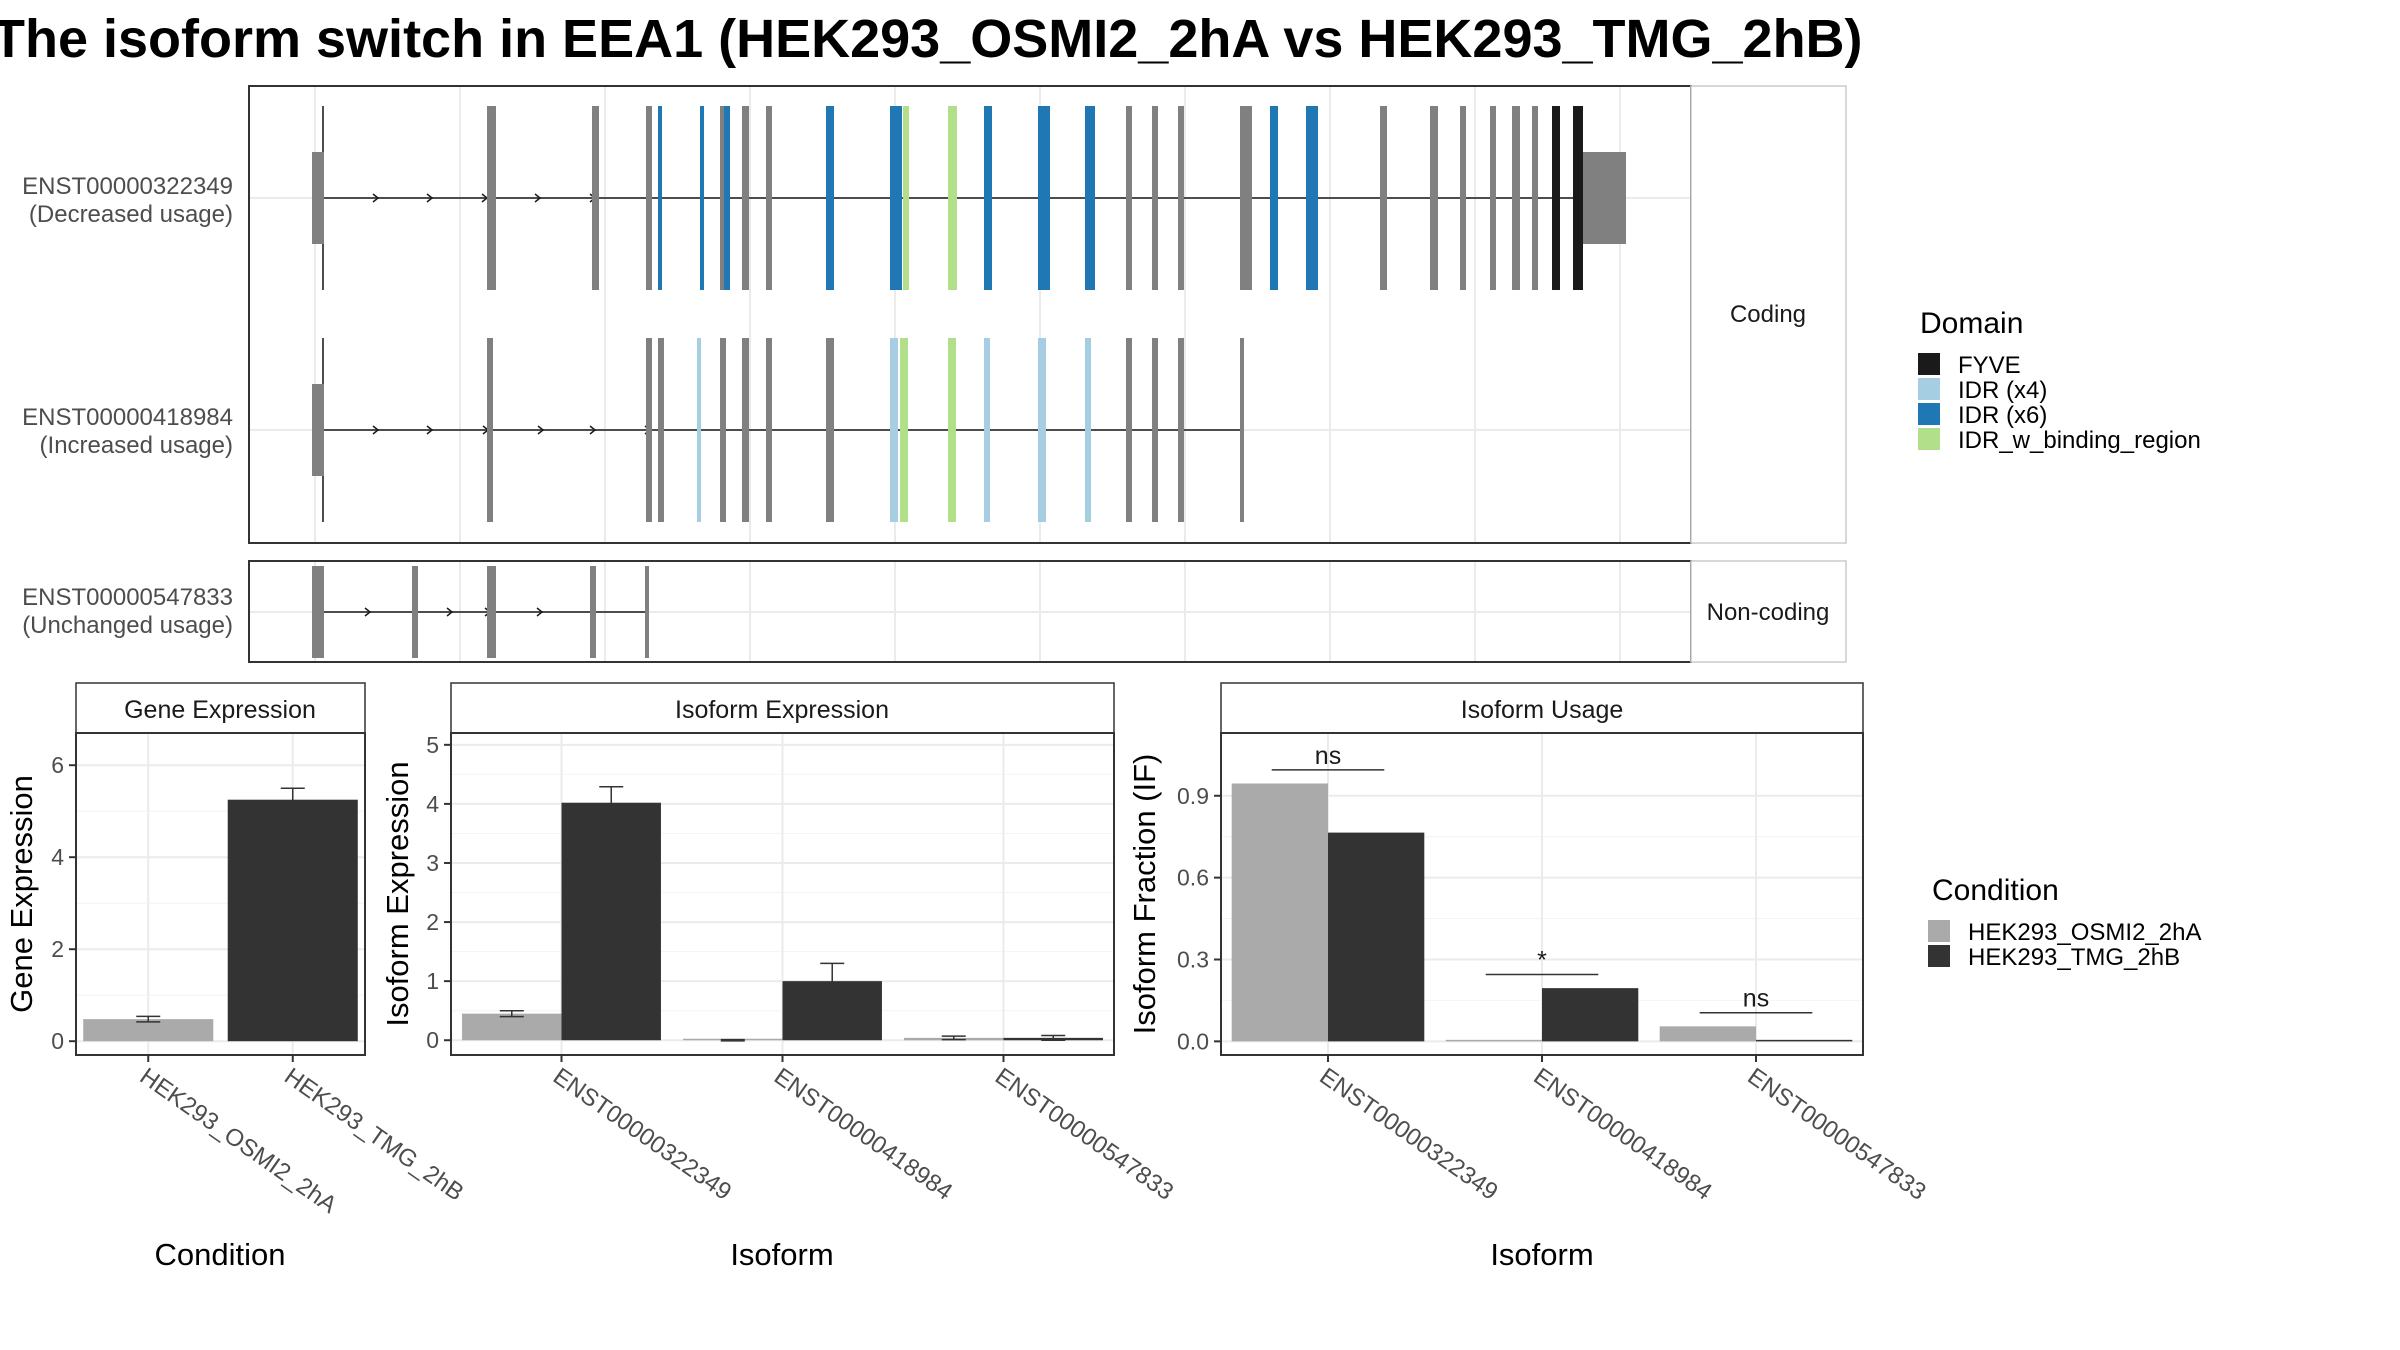  I want to click on noncoding-strip-label: Non-coding, so click(1768, 612).